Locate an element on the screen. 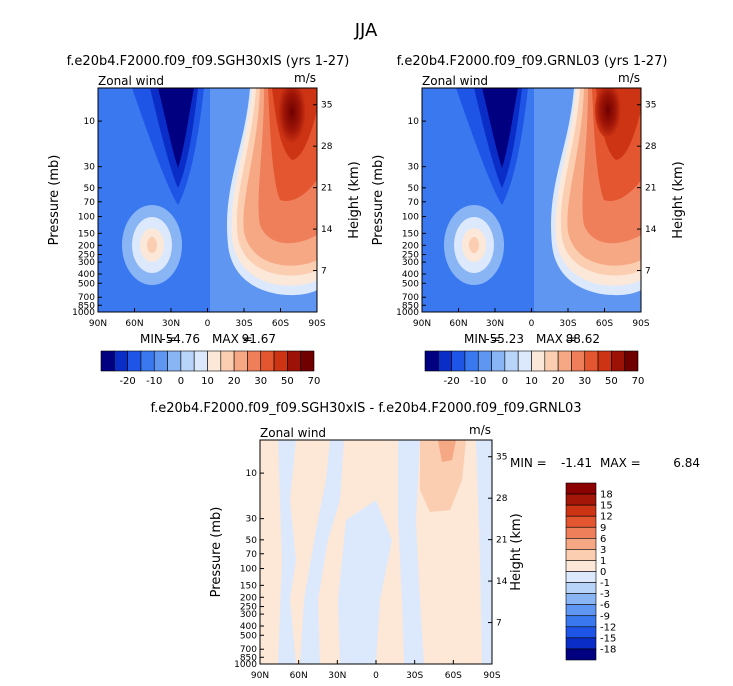  panel-experiment-ytick-label: 10 is located at coordinates (414, 122).